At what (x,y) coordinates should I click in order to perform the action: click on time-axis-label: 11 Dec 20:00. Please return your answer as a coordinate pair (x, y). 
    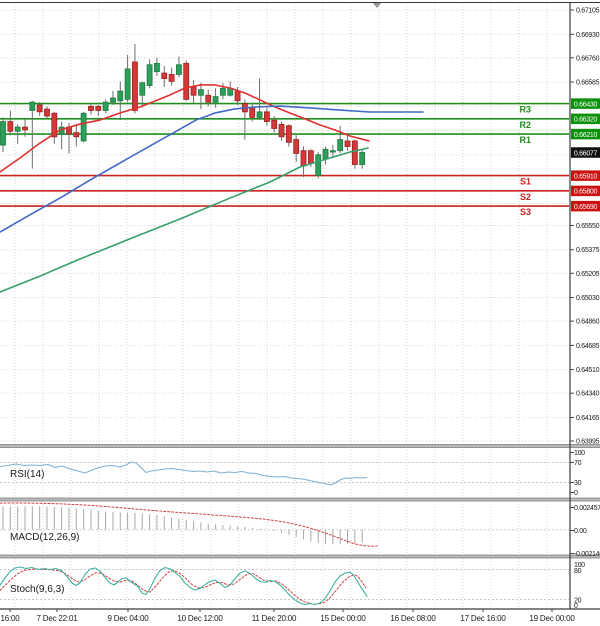
    Looking at the image, I should click on (274, 618).